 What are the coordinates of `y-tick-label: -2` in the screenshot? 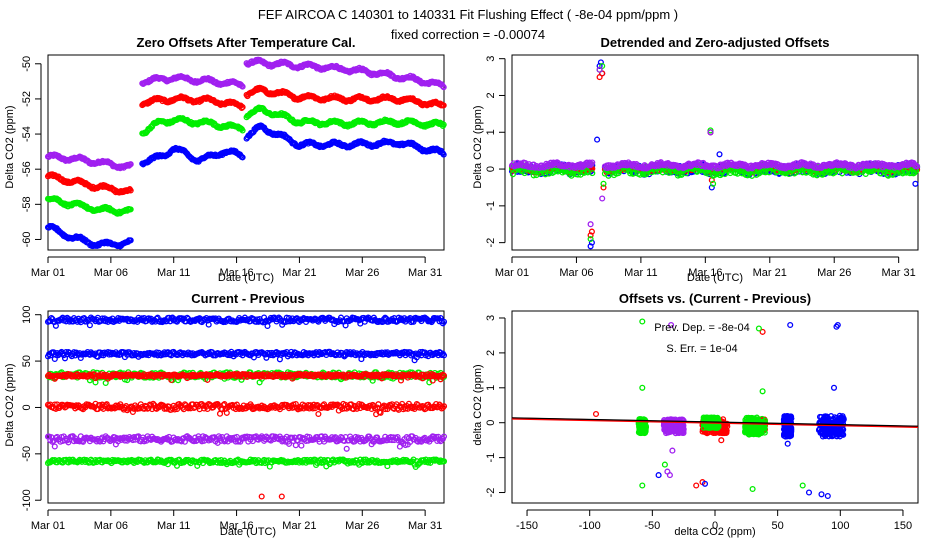 It's located at (491, 243).